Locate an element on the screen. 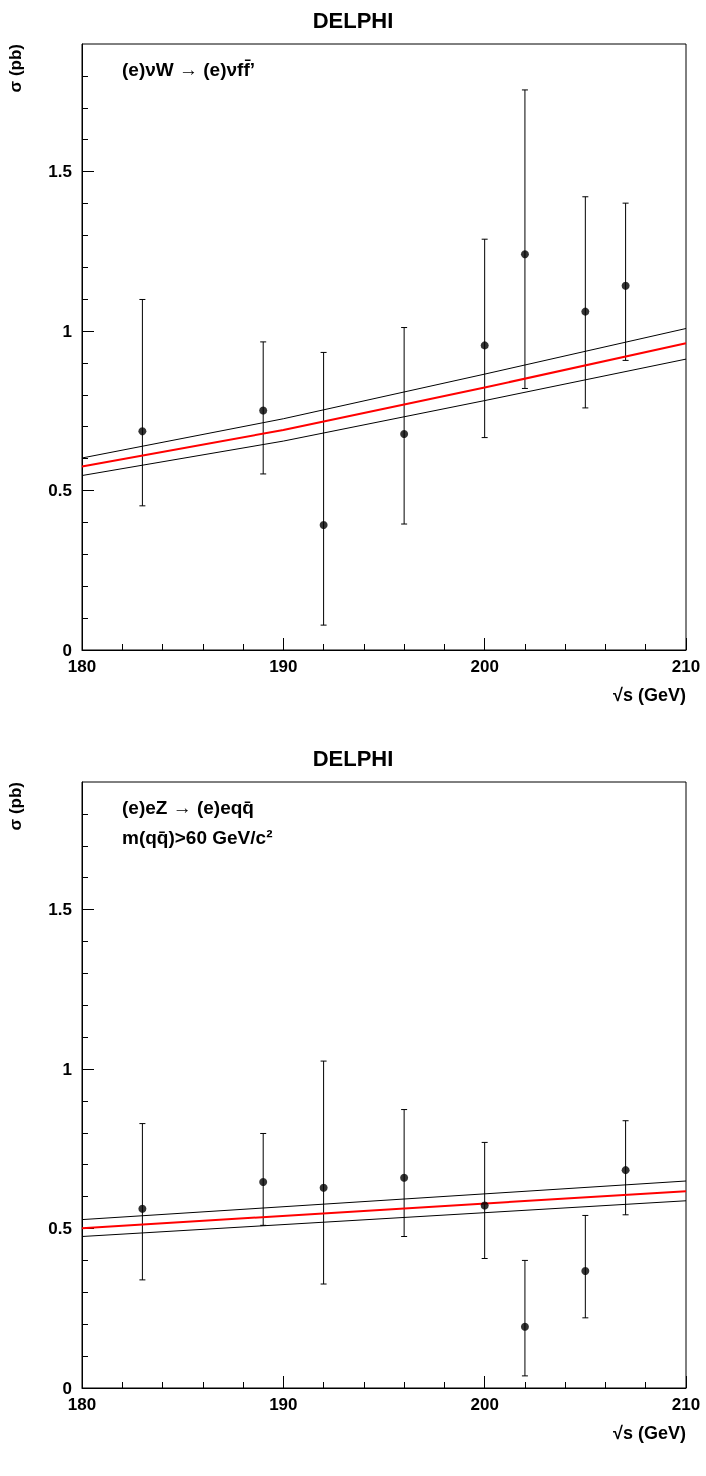 The width and height of the screenshot is (706, 1476). annotation: m(qq̄)>60 GeV/c² is located at coordinates (197, 837).